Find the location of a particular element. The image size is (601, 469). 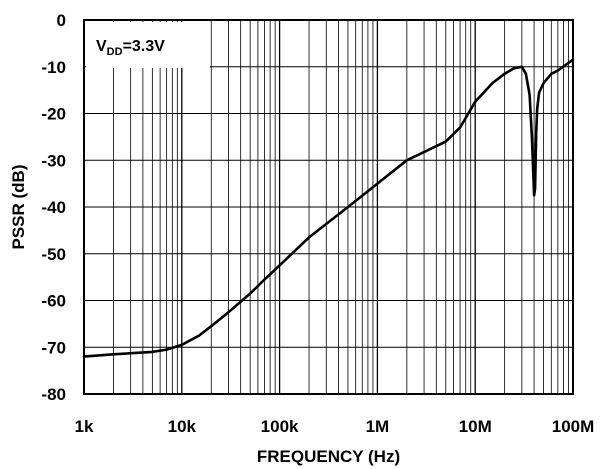

x-axis-title: FREQUENCY (Hz) is located at coordinates (328, 456).